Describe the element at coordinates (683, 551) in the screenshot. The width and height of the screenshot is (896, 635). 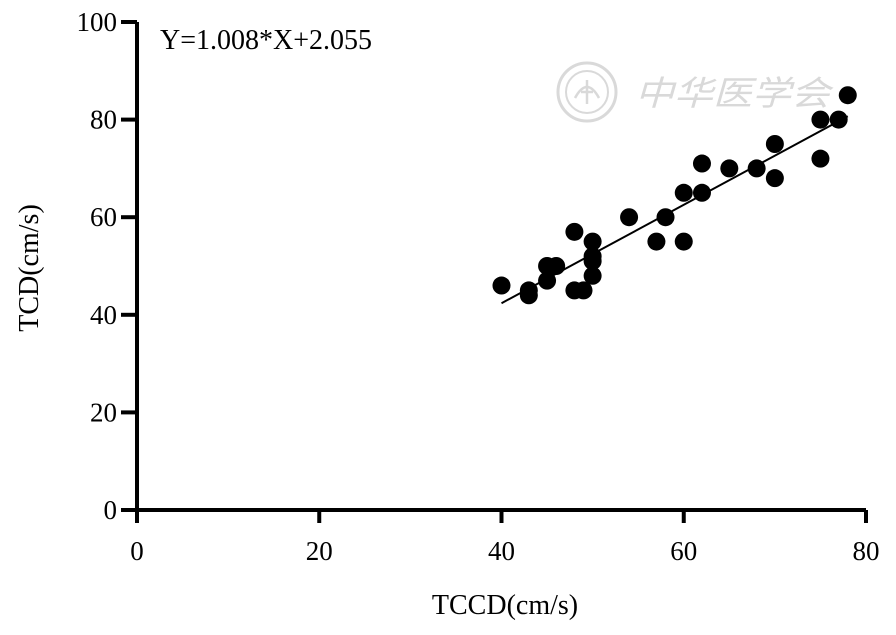
I see `x-tick-label: 60` at that location.